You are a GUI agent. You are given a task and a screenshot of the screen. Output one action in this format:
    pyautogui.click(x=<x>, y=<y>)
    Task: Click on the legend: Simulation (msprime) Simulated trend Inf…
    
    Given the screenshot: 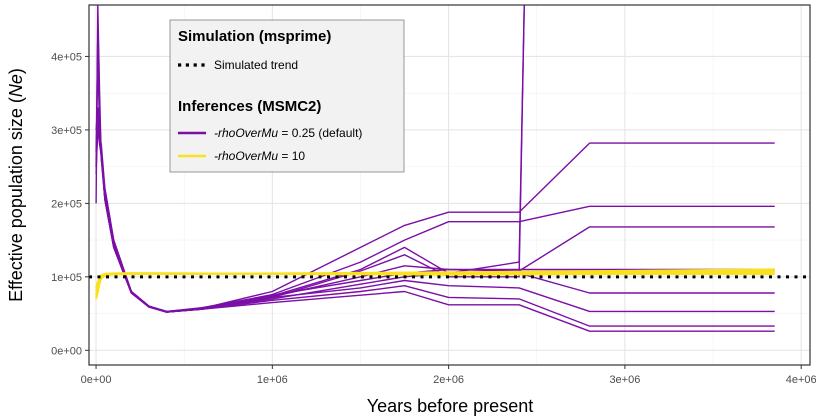 What is the action you would take?
    pyautogui.click(x=287, y=96)
    